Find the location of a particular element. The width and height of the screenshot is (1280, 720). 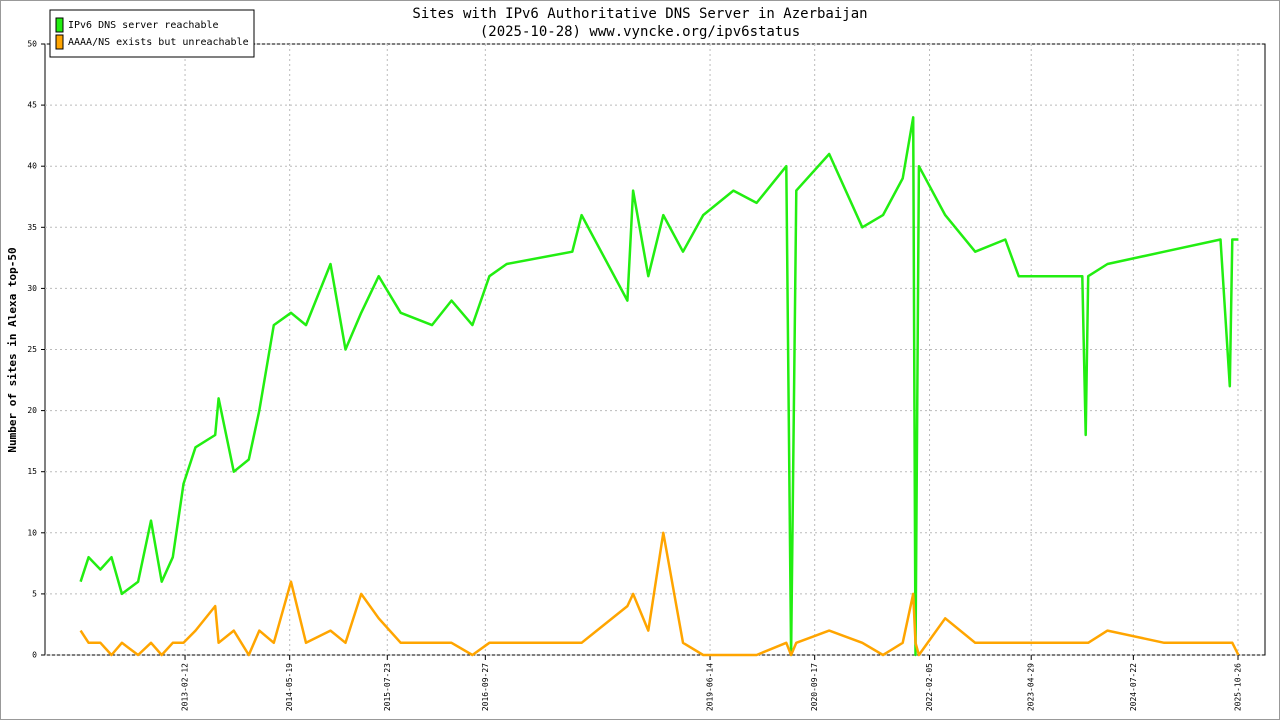

y-tick-label: 15 is located at coordinates (32, 471).